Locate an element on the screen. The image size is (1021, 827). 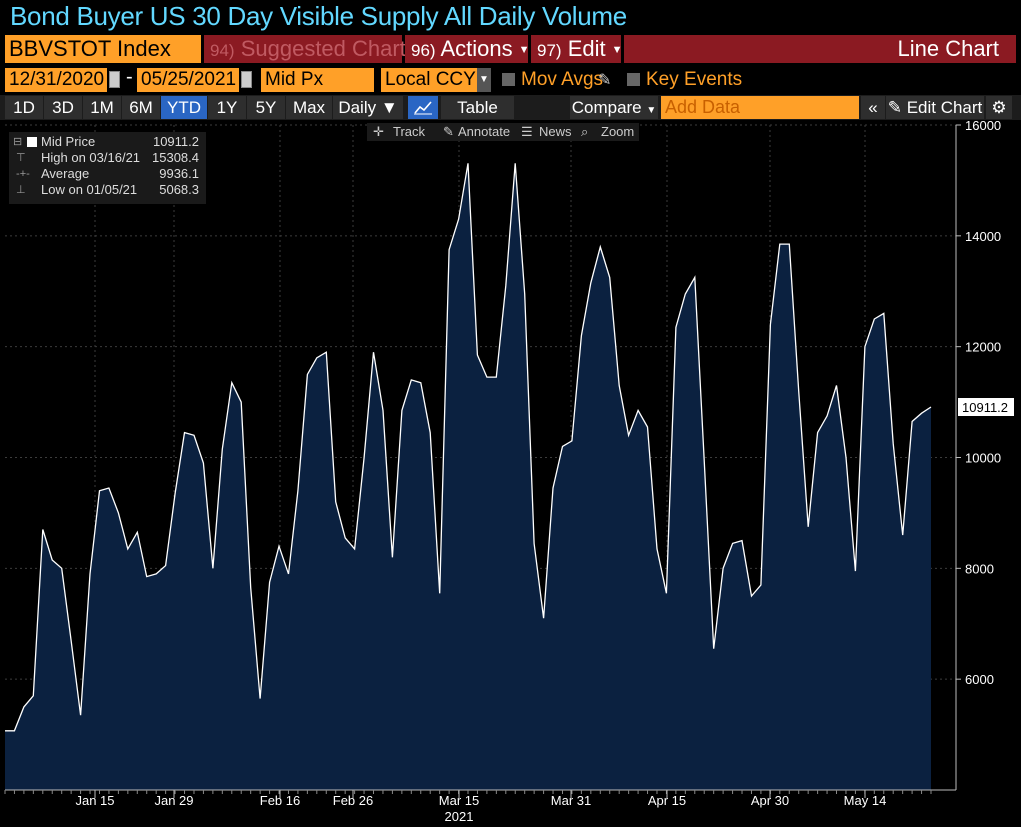
date-dash: - is located at coordinates (129, 77).